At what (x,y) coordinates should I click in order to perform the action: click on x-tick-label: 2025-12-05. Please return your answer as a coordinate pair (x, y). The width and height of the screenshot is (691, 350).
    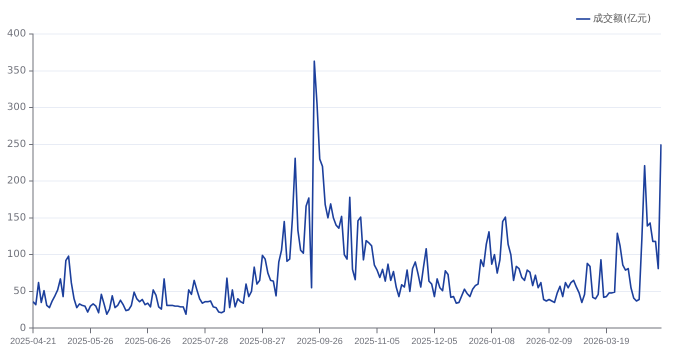
    Looking at the image, I should click on (434, 341).